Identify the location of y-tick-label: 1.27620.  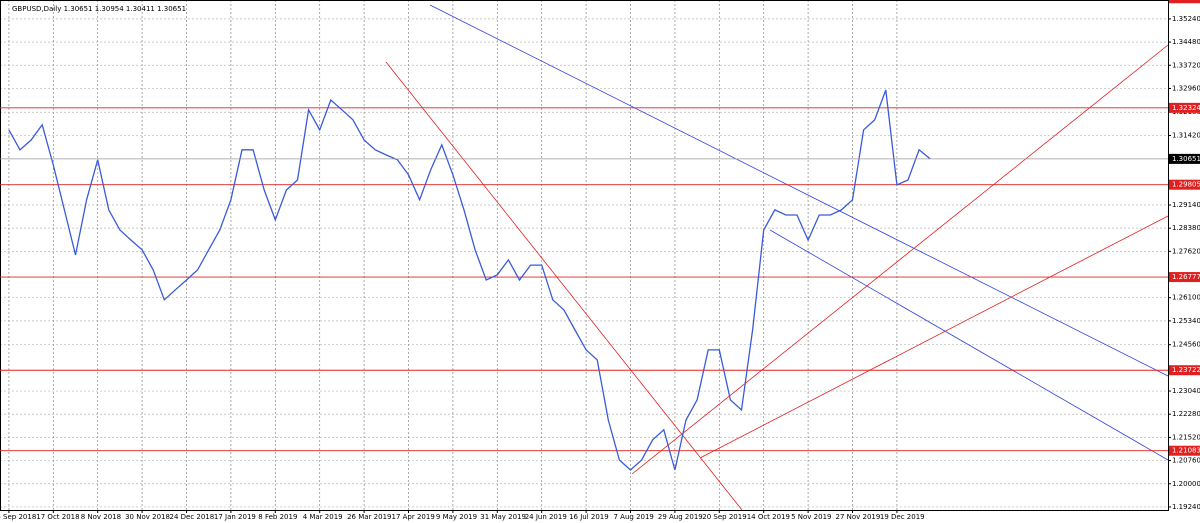
(1186, 251).